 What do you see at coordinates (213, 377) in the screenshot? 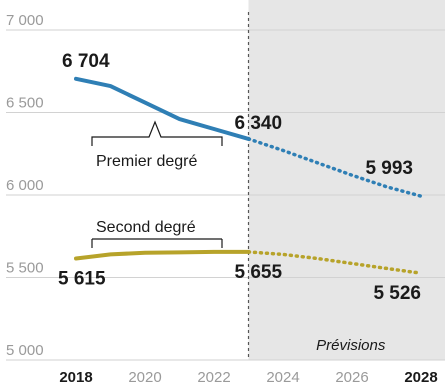
I see `x-tick-label: 2022` at bounding box center [213, 377].